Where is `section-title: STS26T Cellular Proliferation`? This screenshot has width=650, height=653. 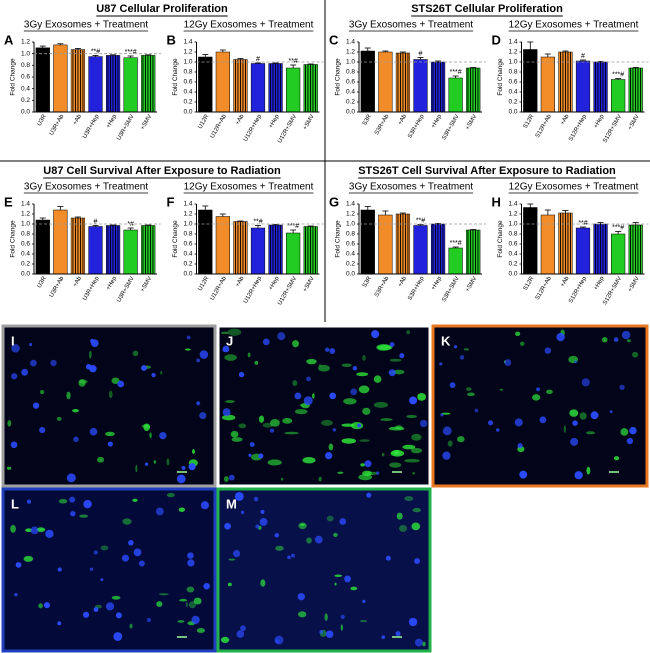
section-title: STS26T Cellular Proliferation is located at coordinates (487, 9).